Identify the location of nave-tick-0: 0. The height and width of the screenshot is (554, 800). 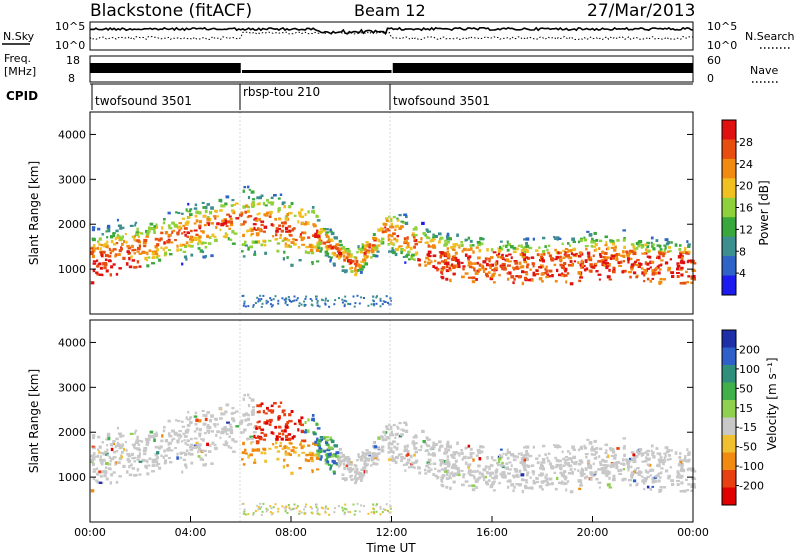
(710, 78).